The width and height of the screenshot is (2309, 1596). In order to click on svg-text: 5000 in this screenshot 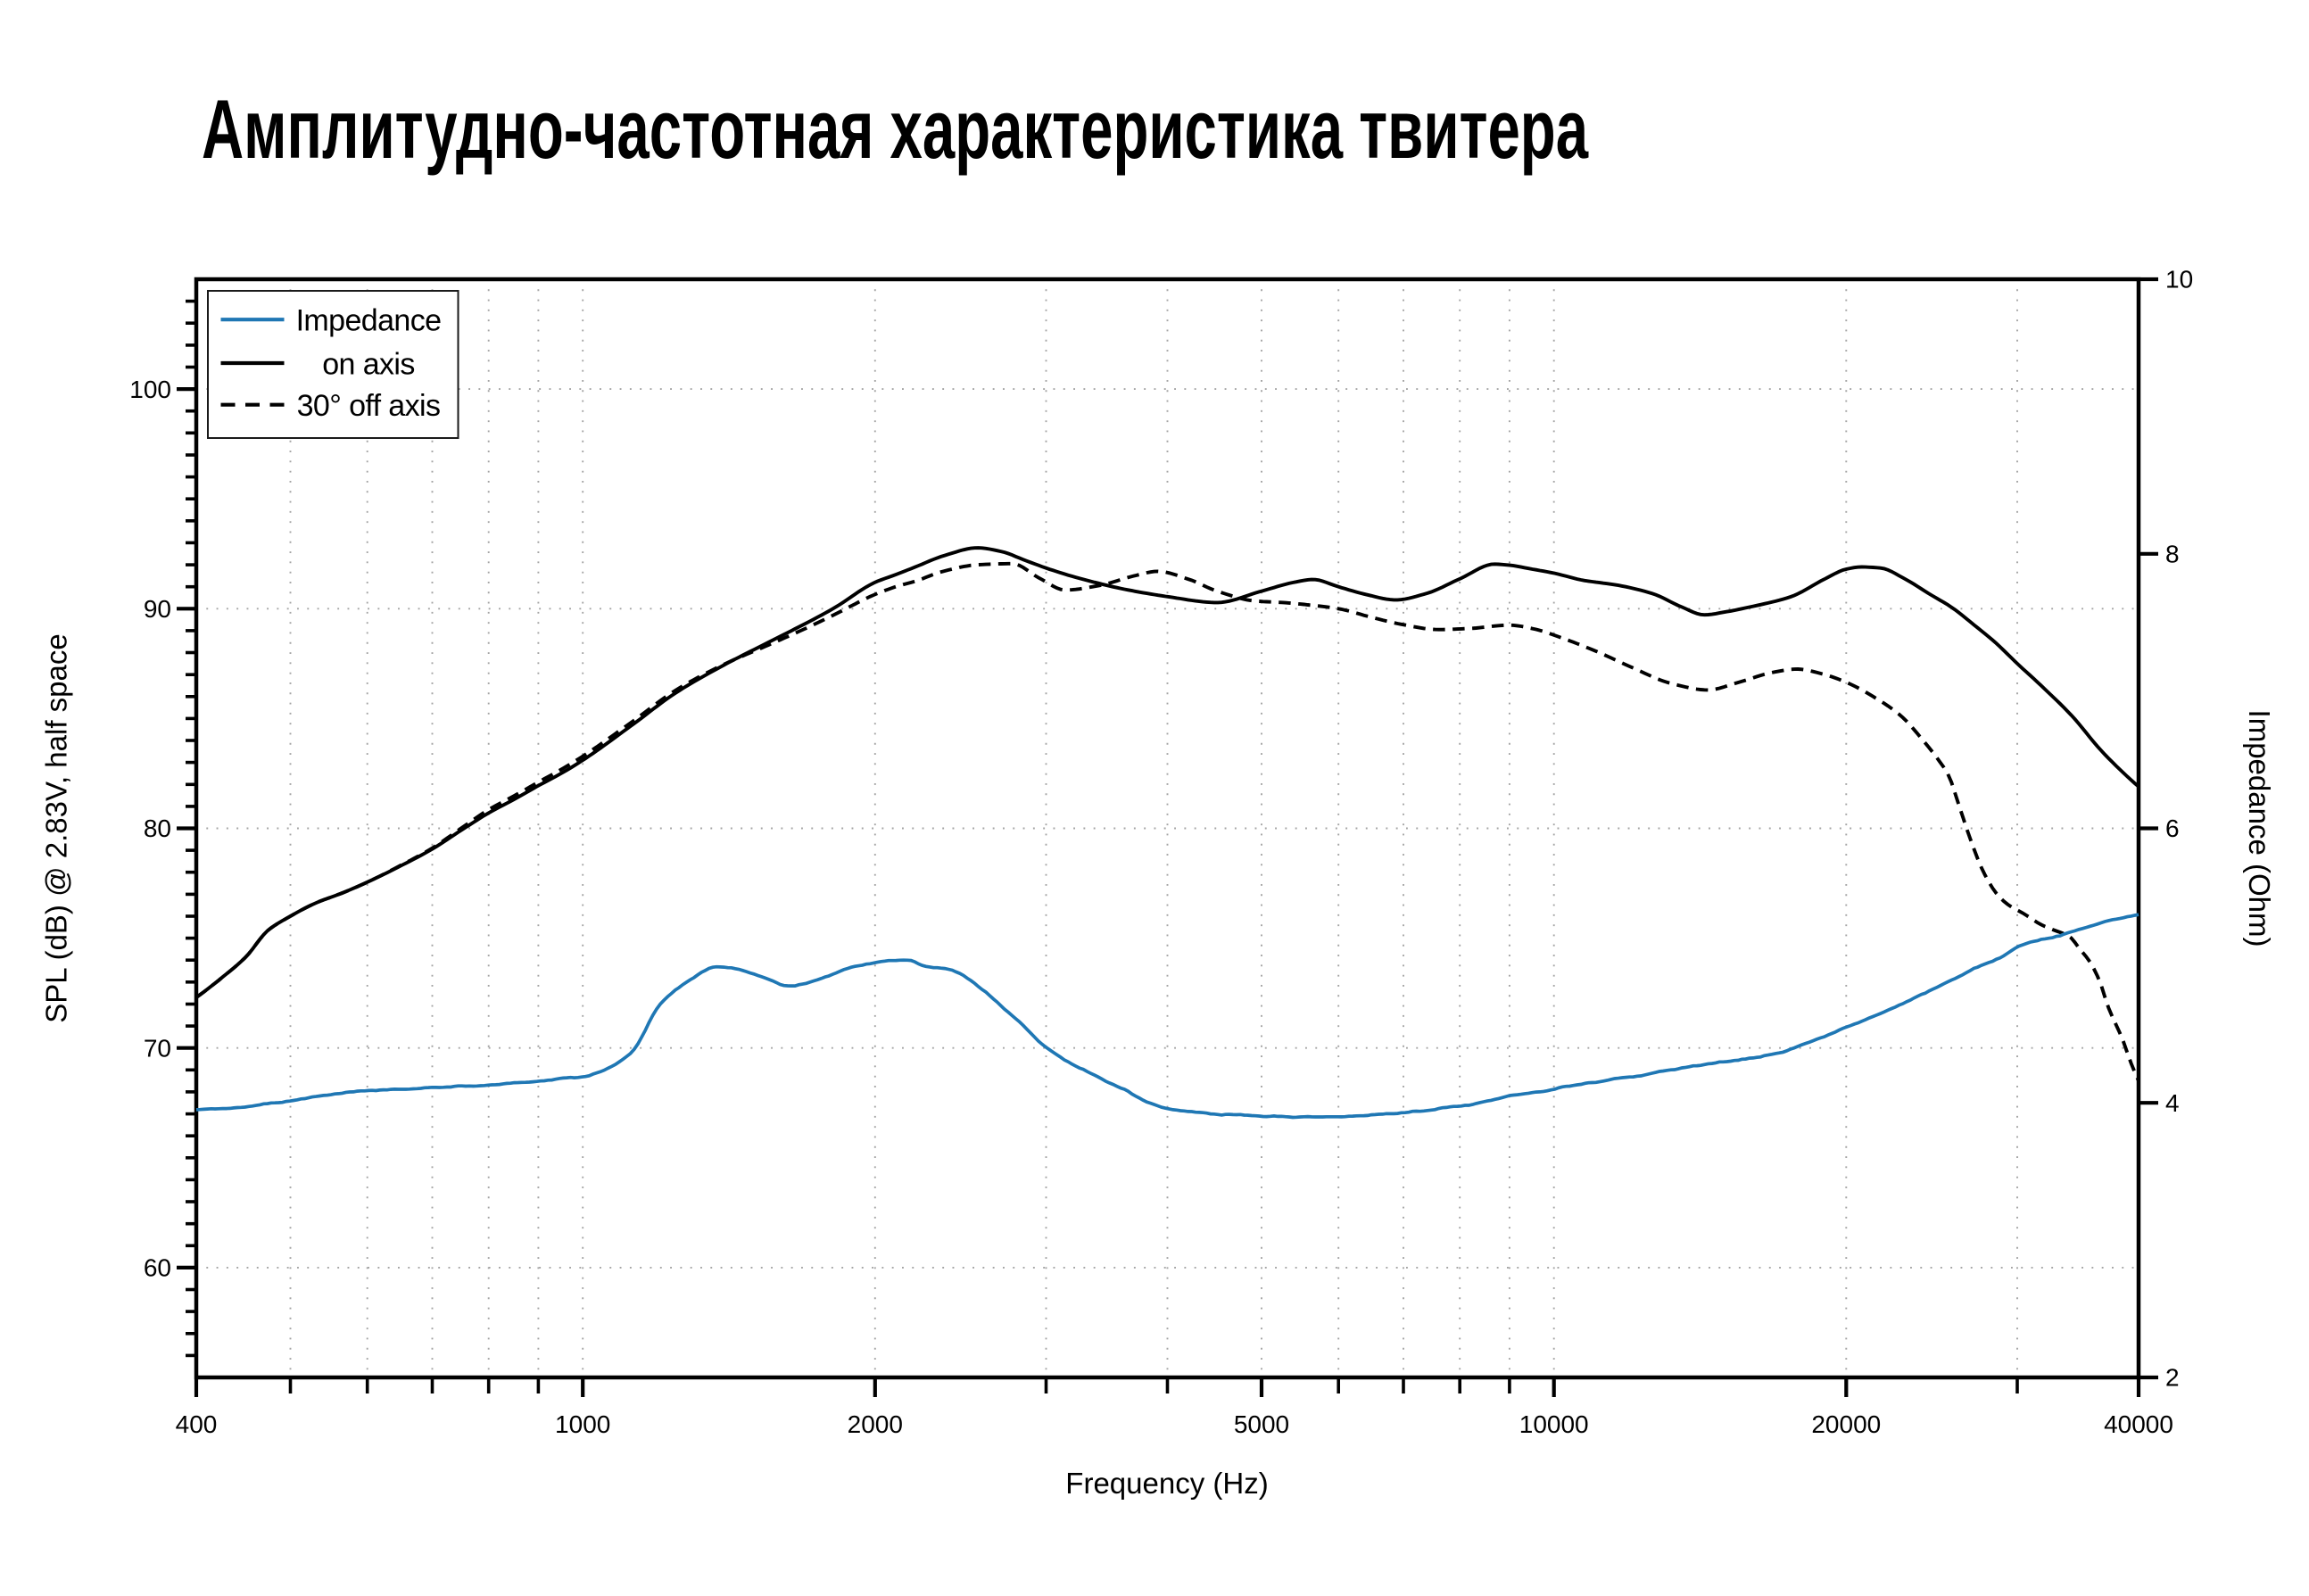, I will do `click(1261, 1424)`.